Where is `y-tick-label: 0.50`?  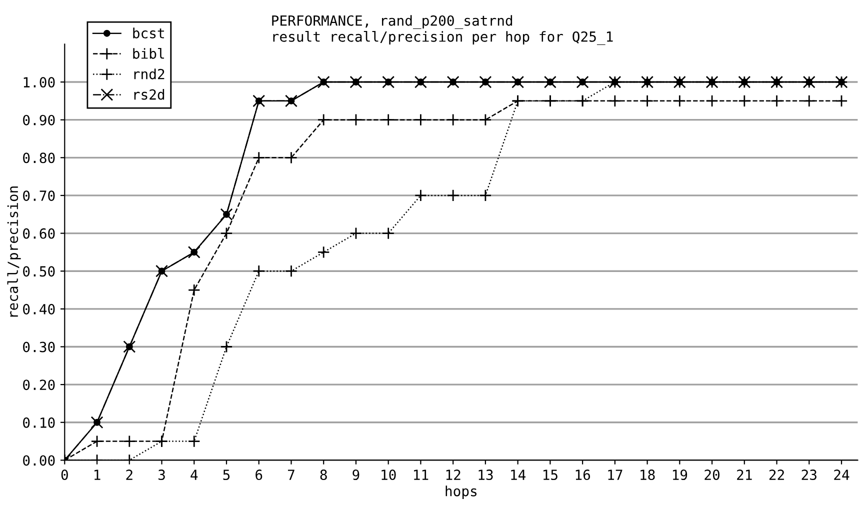 y-tick-label: 0.50 is located at coordinates (39, 271).